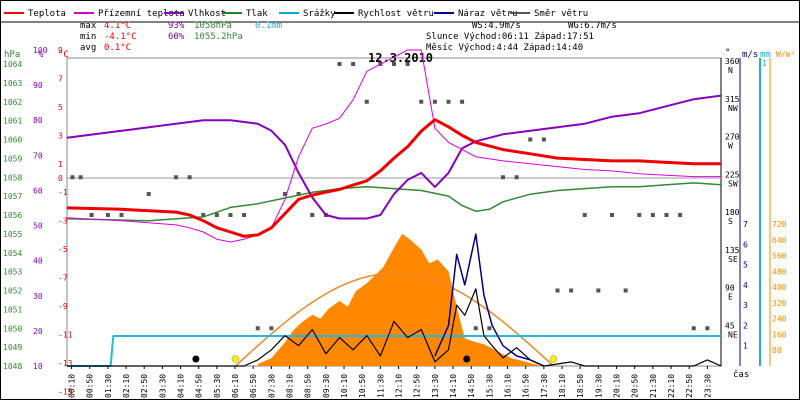 This screenshot has height=400, width=800. Describe the element at coordinates (144, 386) in the screenshot. I see `x-tick-4: 02:50` at that location.